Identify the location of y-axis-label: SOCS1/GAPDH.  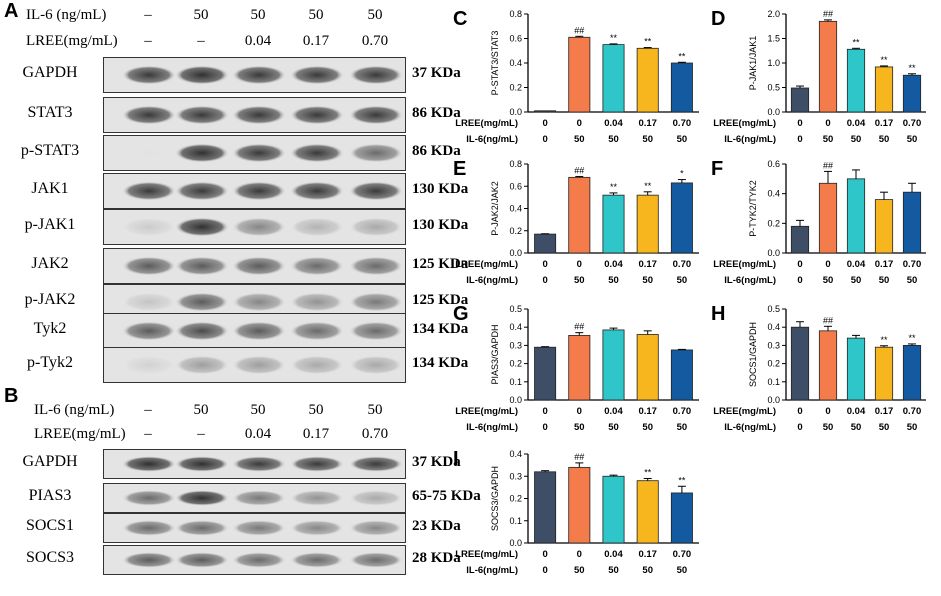
(753, 354).